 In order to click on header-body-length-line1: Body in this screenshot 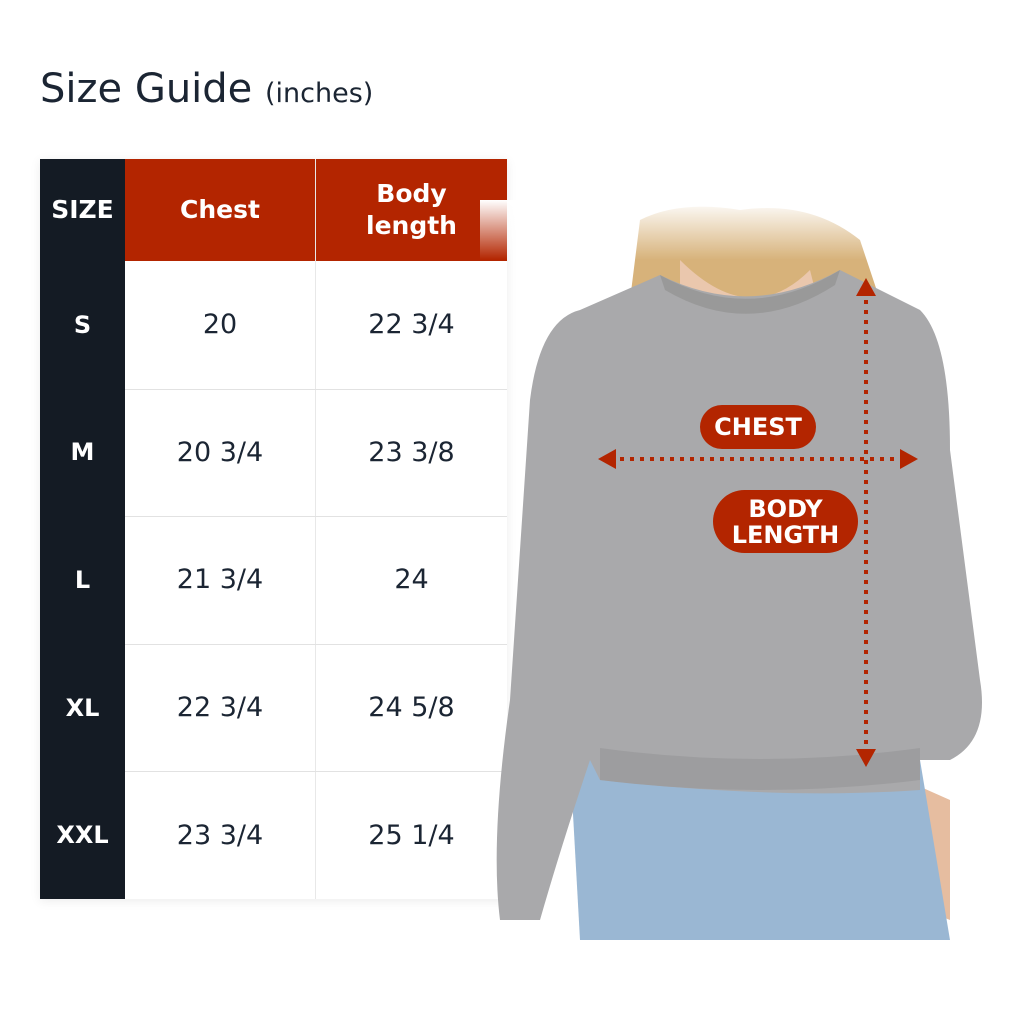, I will do `click(411, 193)`.